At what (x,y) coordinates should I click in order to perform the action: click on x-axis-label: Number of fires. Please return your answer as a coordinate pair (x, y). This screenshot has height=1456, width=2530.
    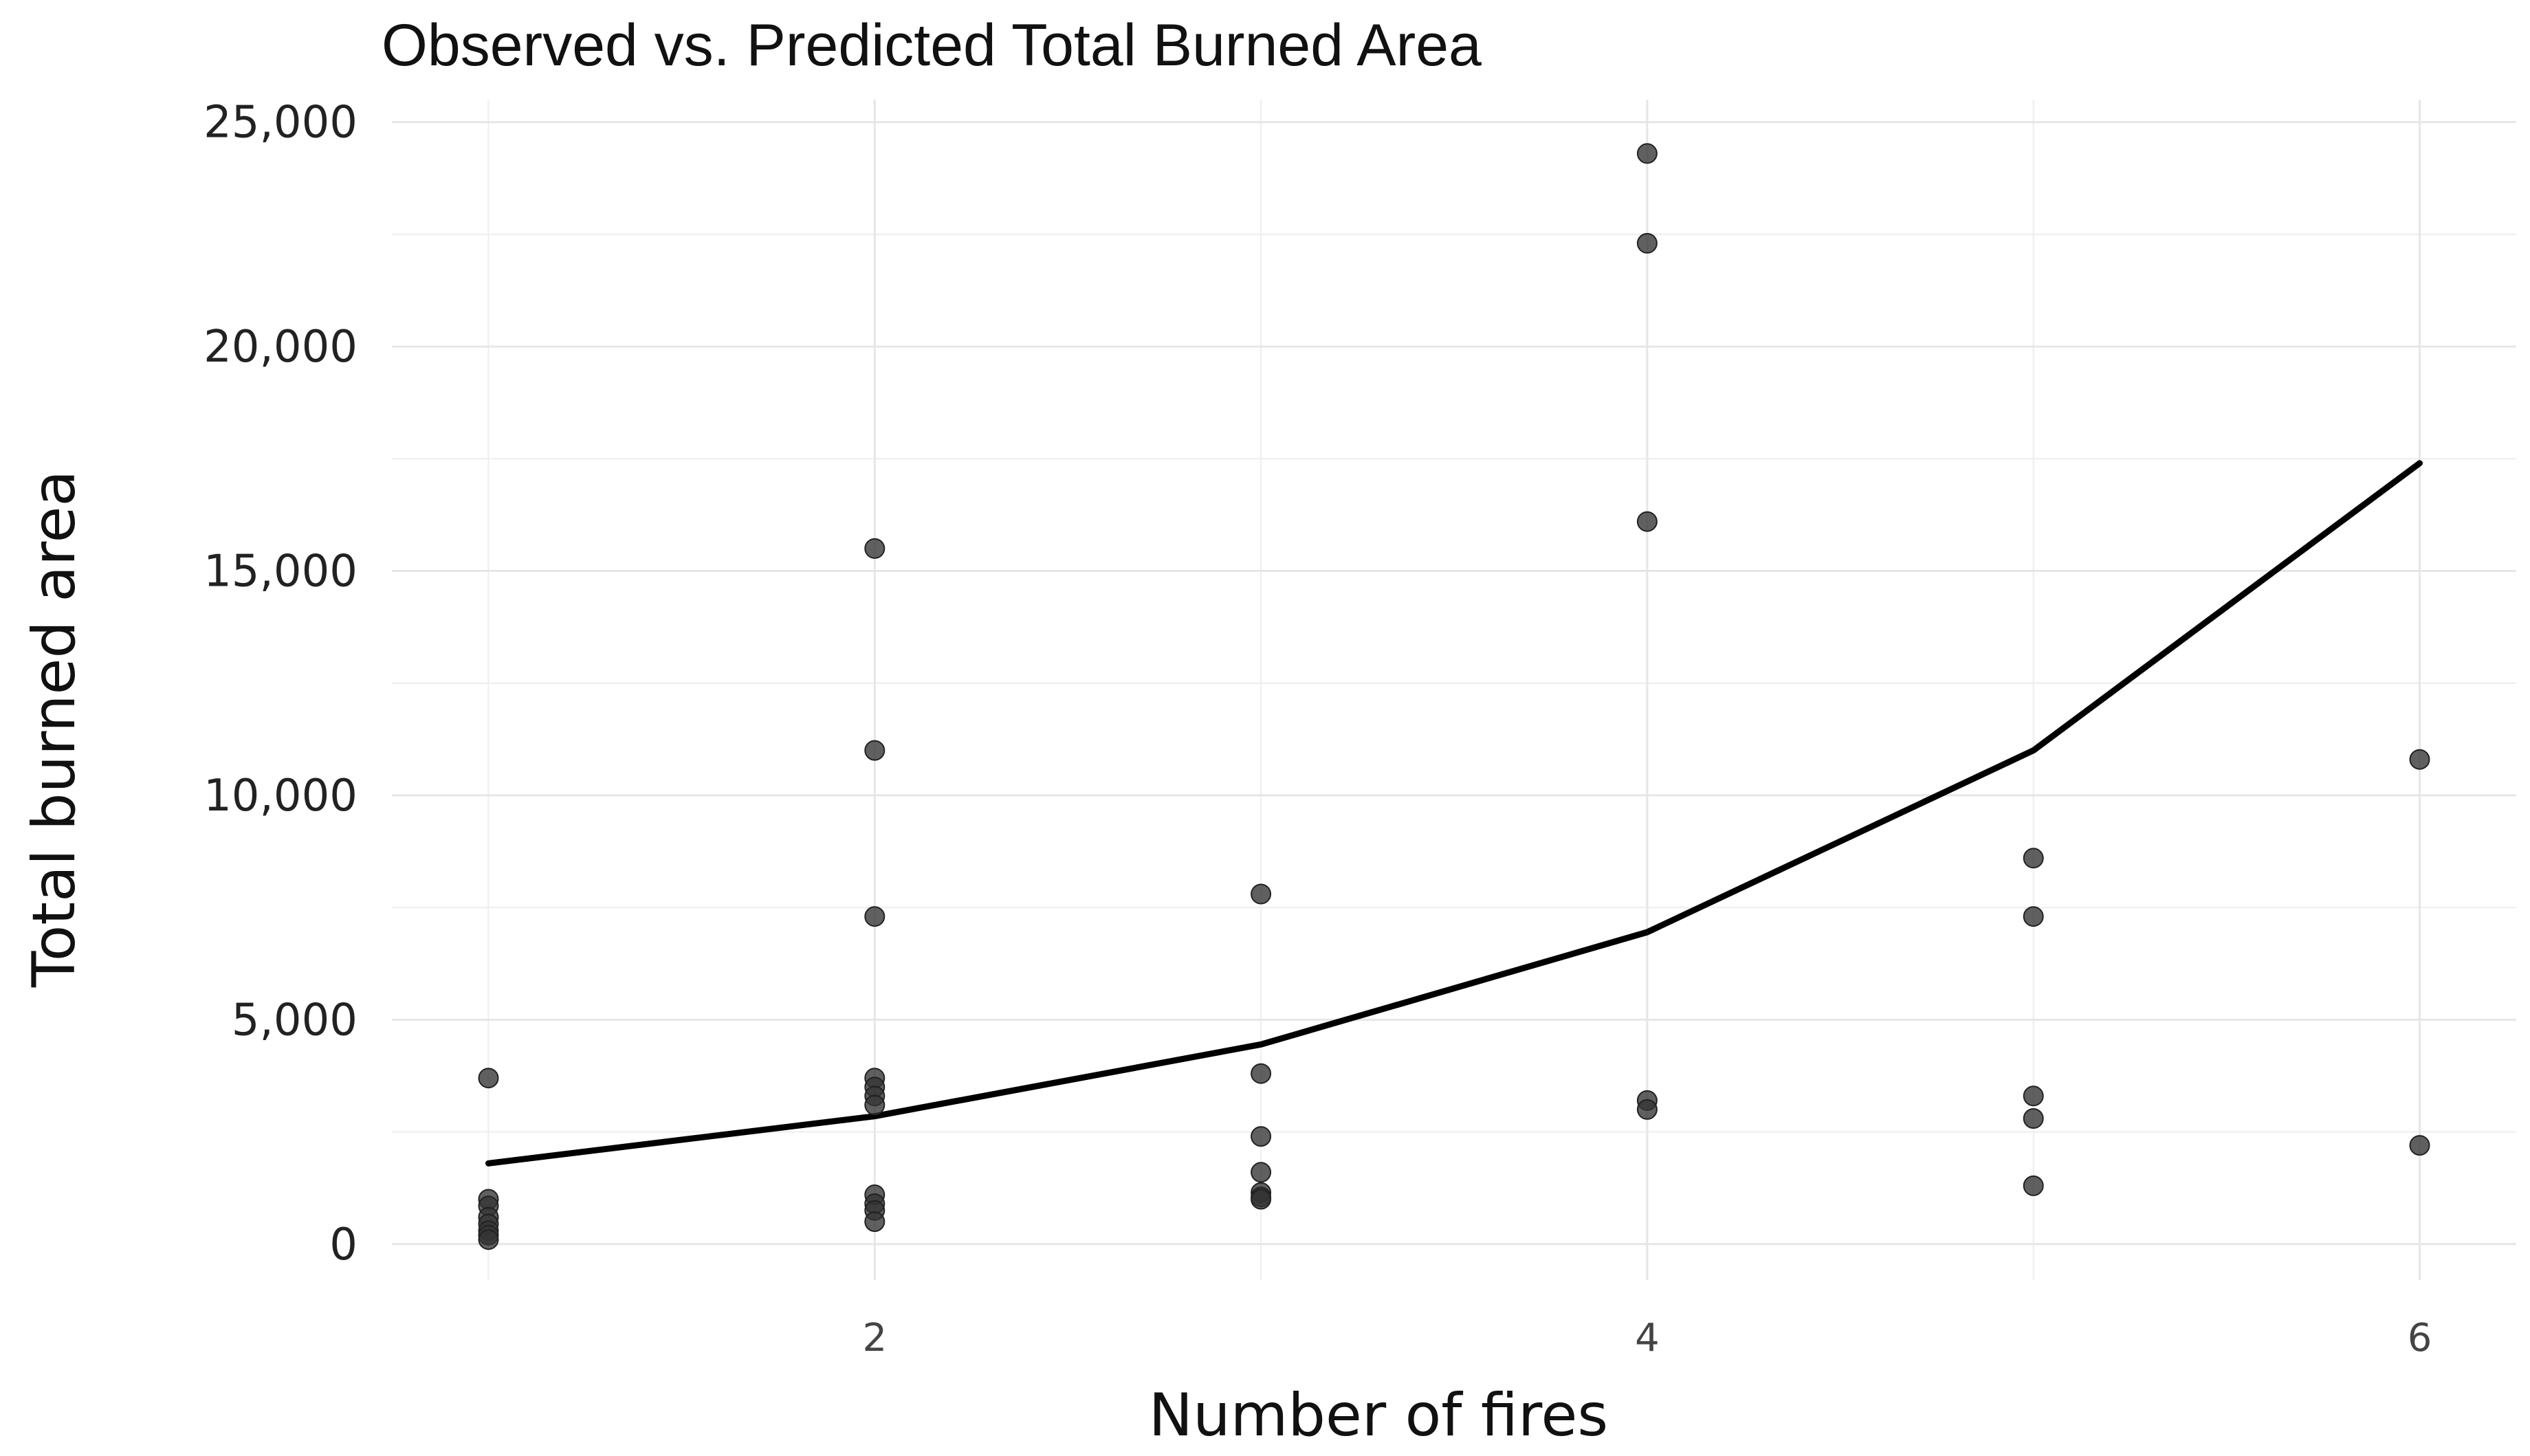
    Looking at the image, I should click on (1378, 1415).